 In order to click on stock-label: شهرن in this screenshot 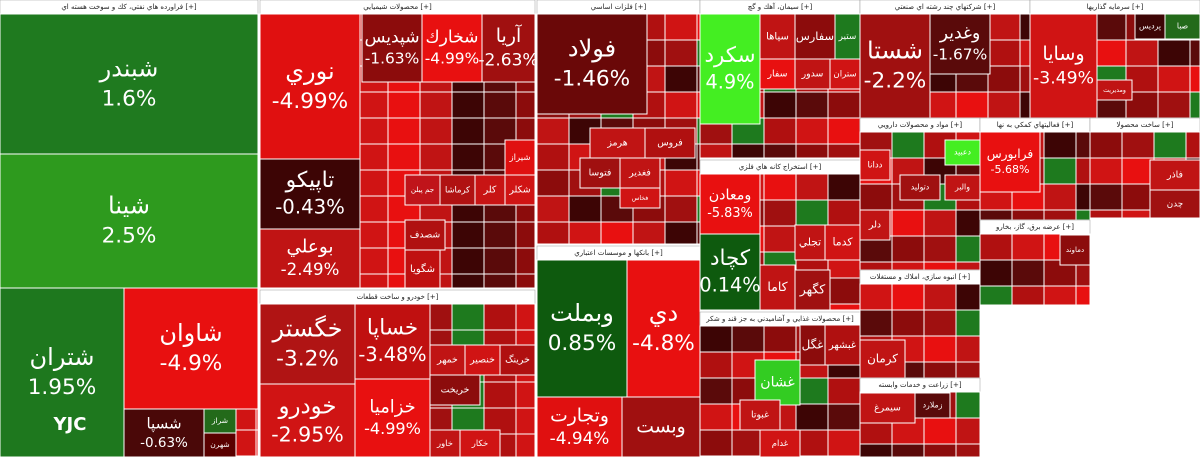, I will do `click(219, 444)`.